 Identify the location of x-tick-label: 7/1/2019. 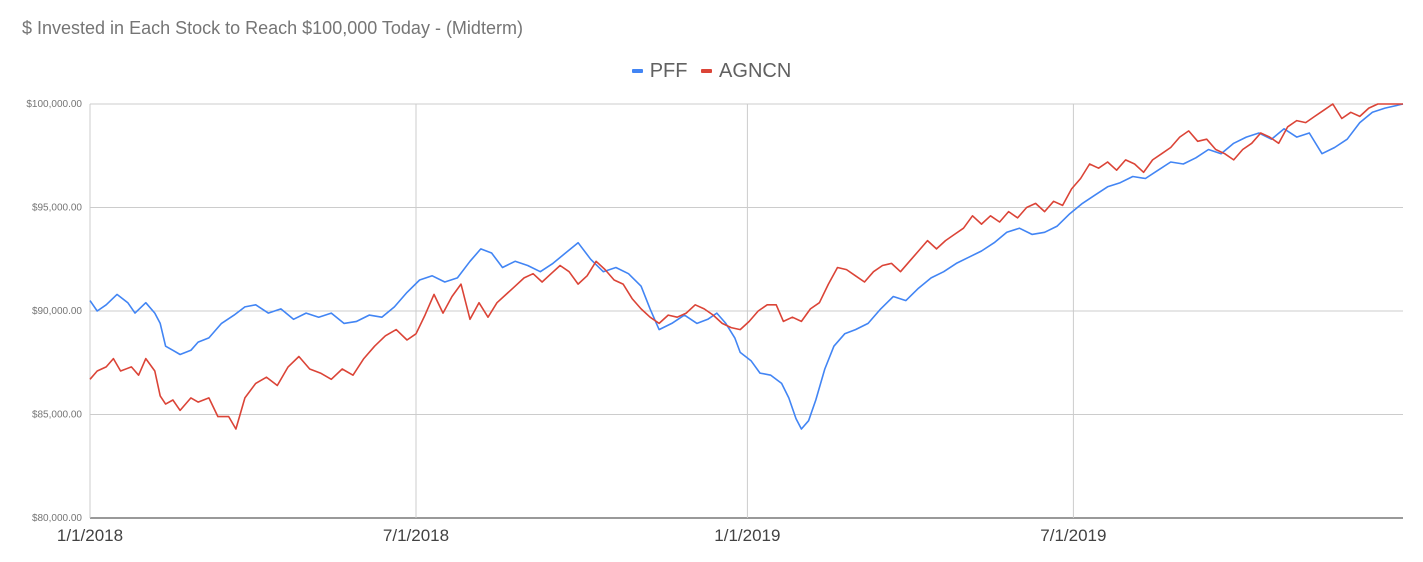
(1073, 535).